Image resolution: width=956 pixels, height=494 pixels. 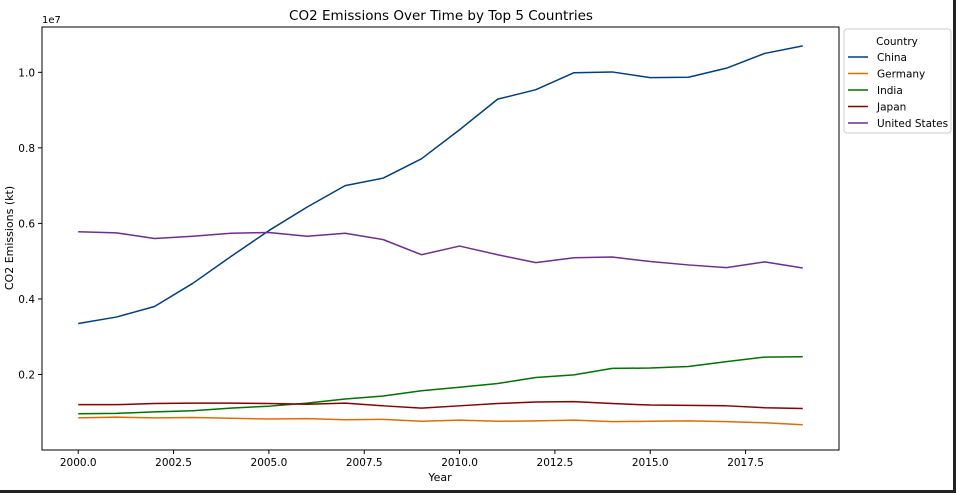 What do you see at coordinates (9, 238) in the screenshot?
I see `y-axis-label: CO2 Emissions (kt)` at bounding box center [9, 238].